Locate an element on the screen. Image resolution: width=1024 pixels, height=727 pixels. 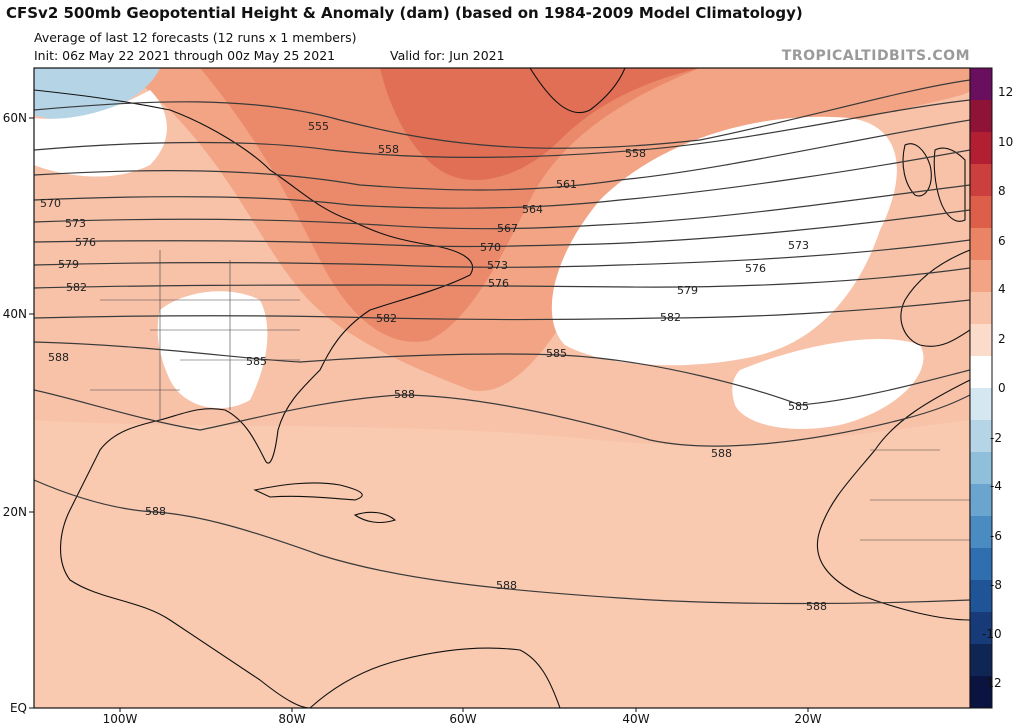
lat-label: 60N is located at coordinates (15, 118).